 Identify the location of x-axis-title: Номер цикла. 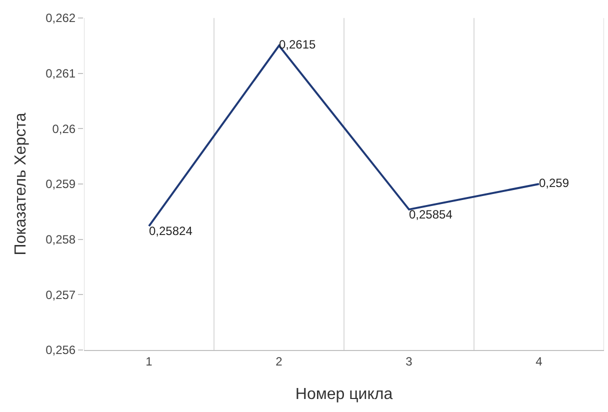
(344, 395).